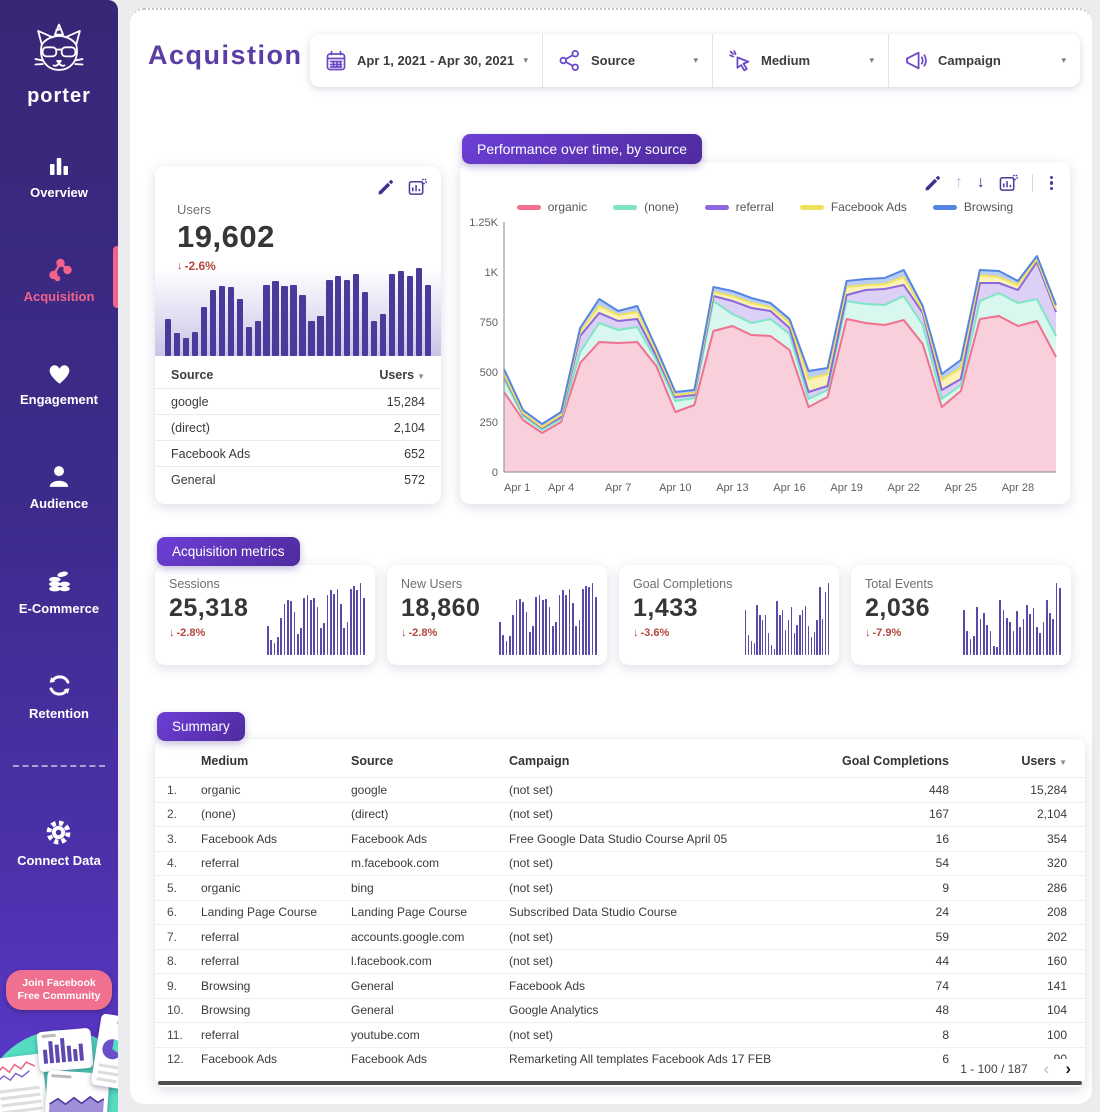 The height and width of the screenshot is (1112, 1100). Describe the element at coordinates (868, 633) in the screenshot. I see `down-arrow-icon: ↓` at that location.